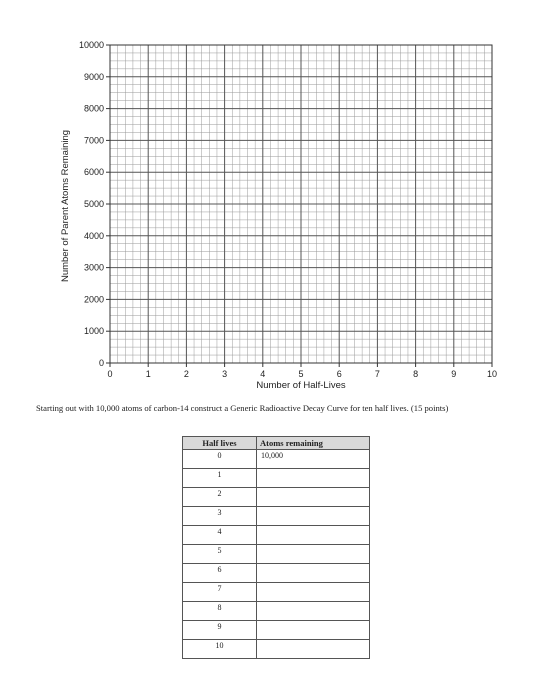 This screenshot has width=551, height=700. I want to click on table-row: 2, so click(276, 497).